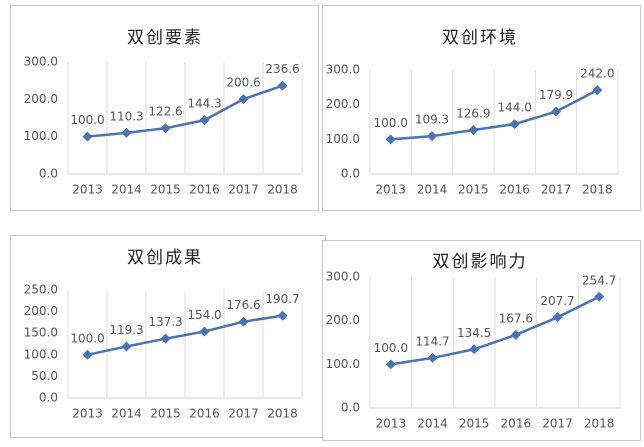 The width and height of the screenshot is (644, 447). I want to click on chart-title: 双创环境, so click(480, 38).